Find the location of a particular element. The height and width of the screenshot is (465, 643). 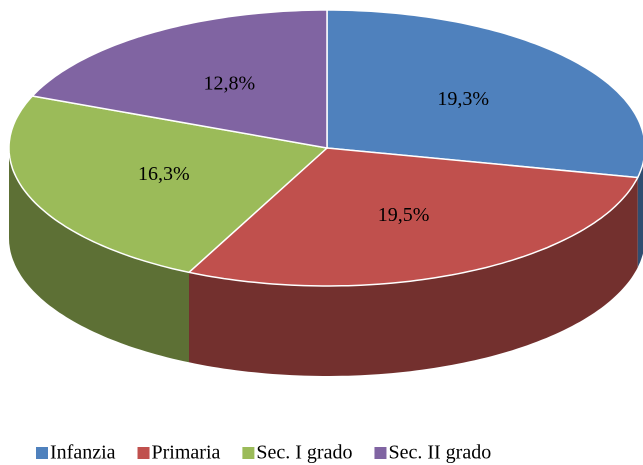

data-label: 19,5% is located at coordinates (404, 215).